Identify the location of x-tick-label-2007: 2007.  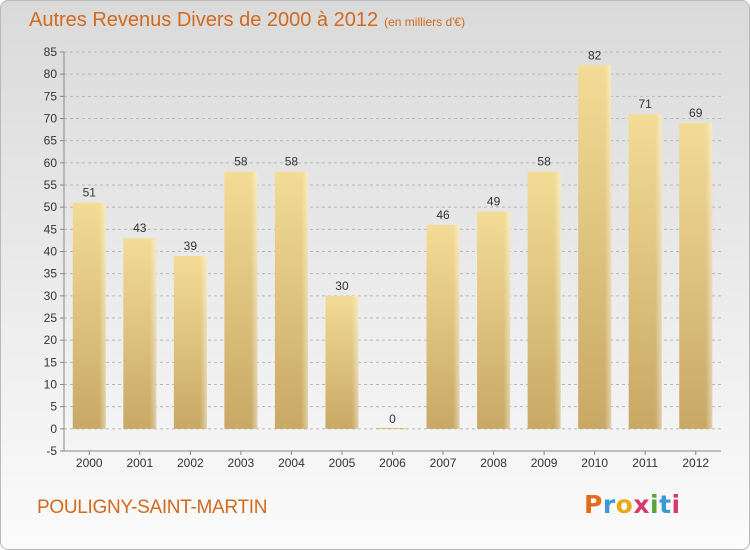
(443, 463).